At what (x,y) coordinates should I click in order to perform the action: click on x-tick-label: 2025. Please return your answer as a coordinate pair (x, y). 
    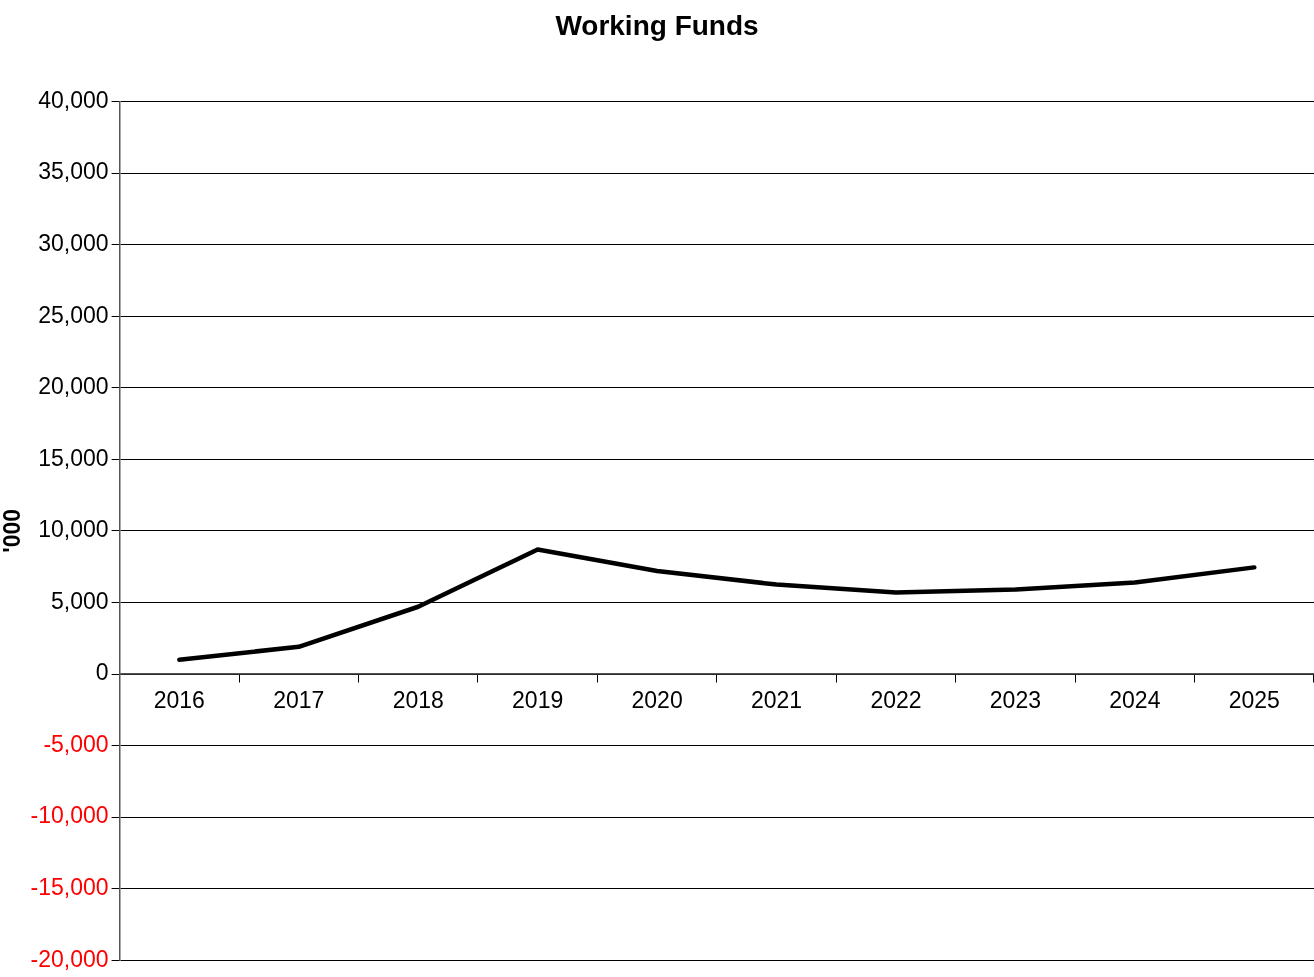
    Looking at the image, I should click on (1254, 700).